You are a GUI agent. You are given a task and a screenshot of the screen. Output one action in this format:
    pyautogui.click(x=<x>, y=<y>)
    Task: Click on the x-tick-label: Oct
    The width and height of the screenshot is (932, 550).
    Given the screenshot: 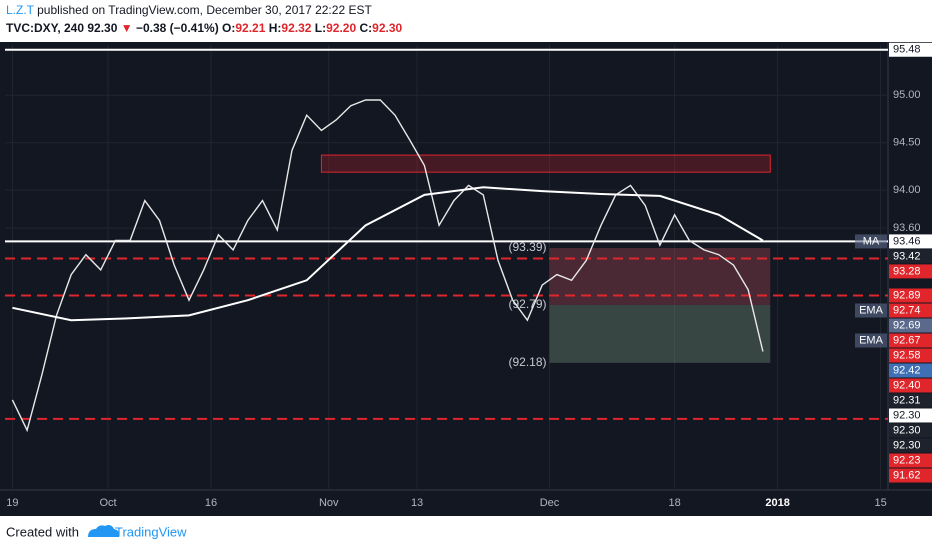 What is the action you would take?
    pyautogui.click(x=107, y=503)
    